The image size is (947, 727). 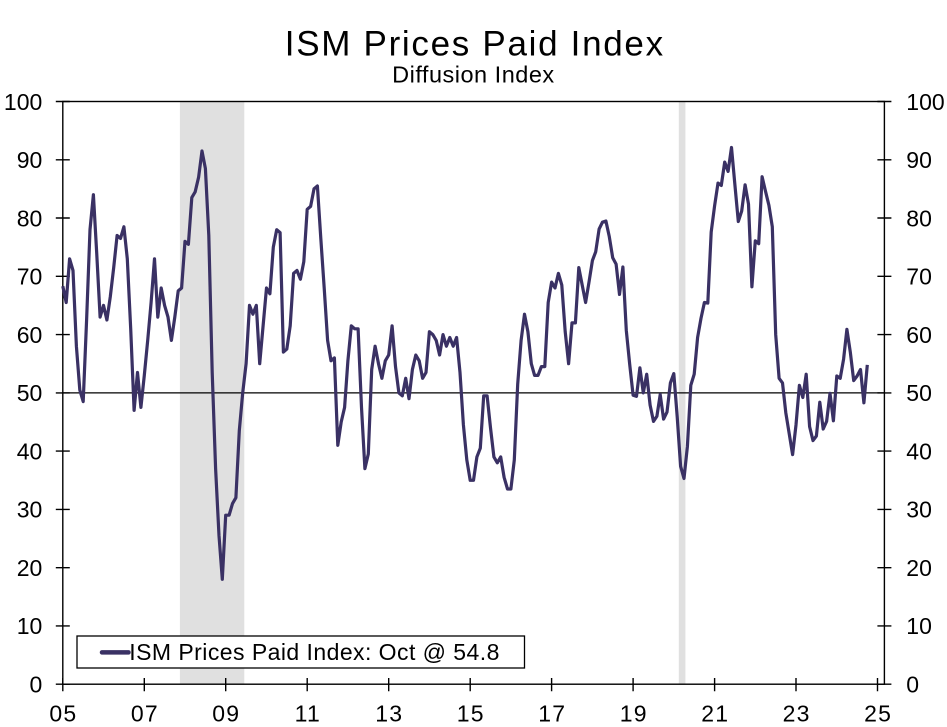 I want to click on svg-text: 11, so click(x=308, y=713).